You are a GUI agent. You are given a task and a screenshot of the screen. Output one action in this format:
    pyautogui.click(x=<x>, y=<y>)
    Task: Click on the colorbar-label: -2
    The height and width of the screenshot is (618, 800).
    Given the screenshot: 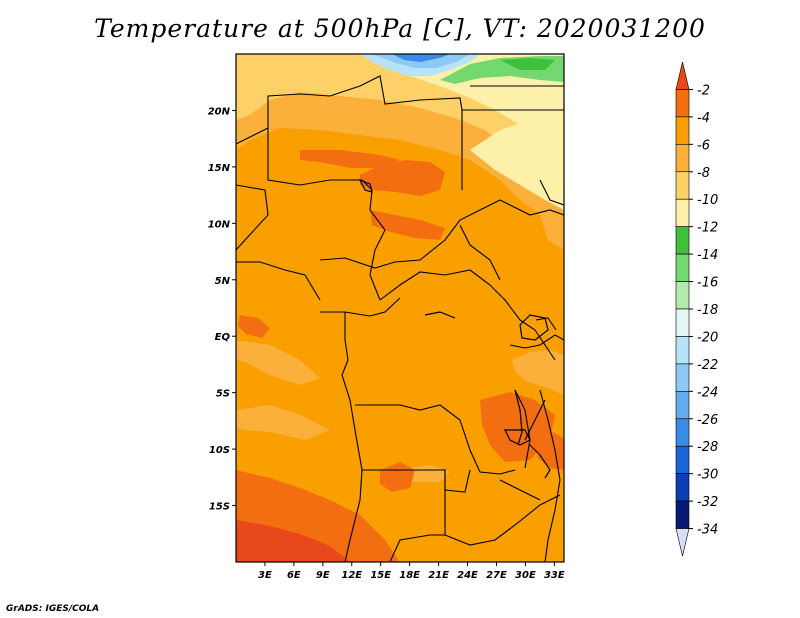 What is the action you would take?
    pyautogui.click(x=703, y=90)
    